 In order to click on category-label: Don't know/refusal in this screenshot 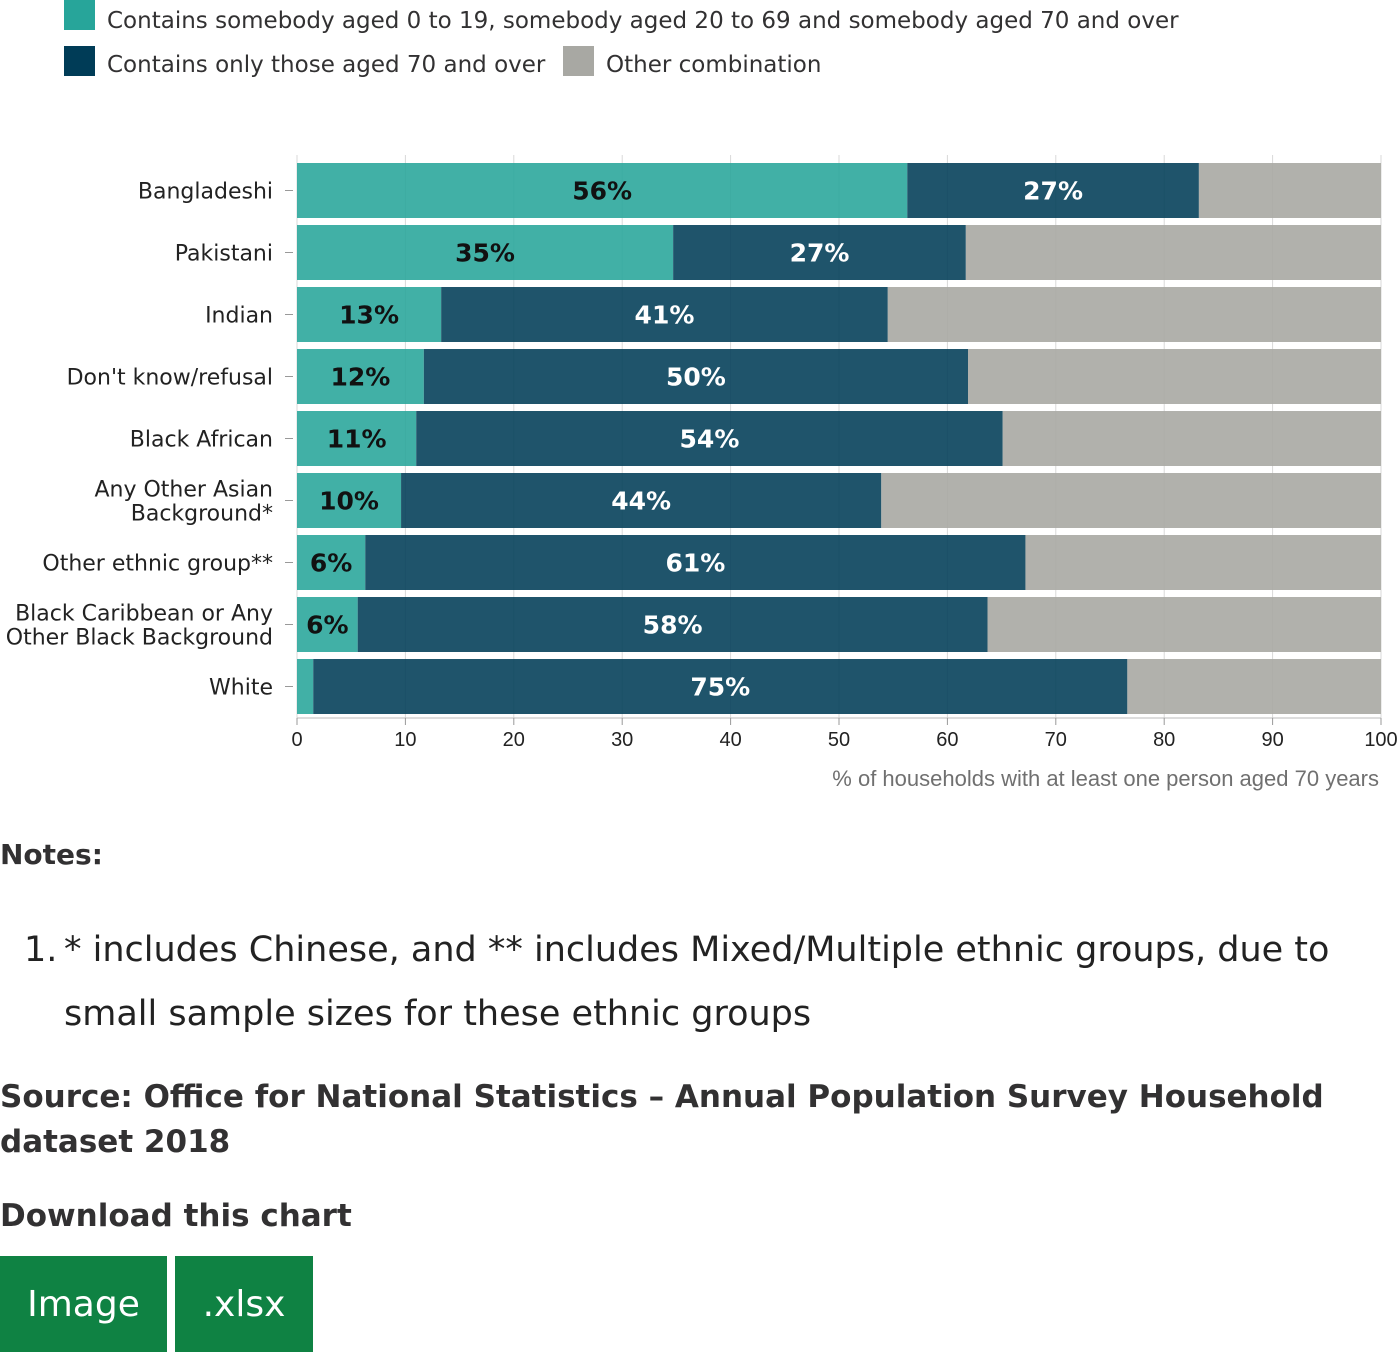, I will do `click(170, 378)`.